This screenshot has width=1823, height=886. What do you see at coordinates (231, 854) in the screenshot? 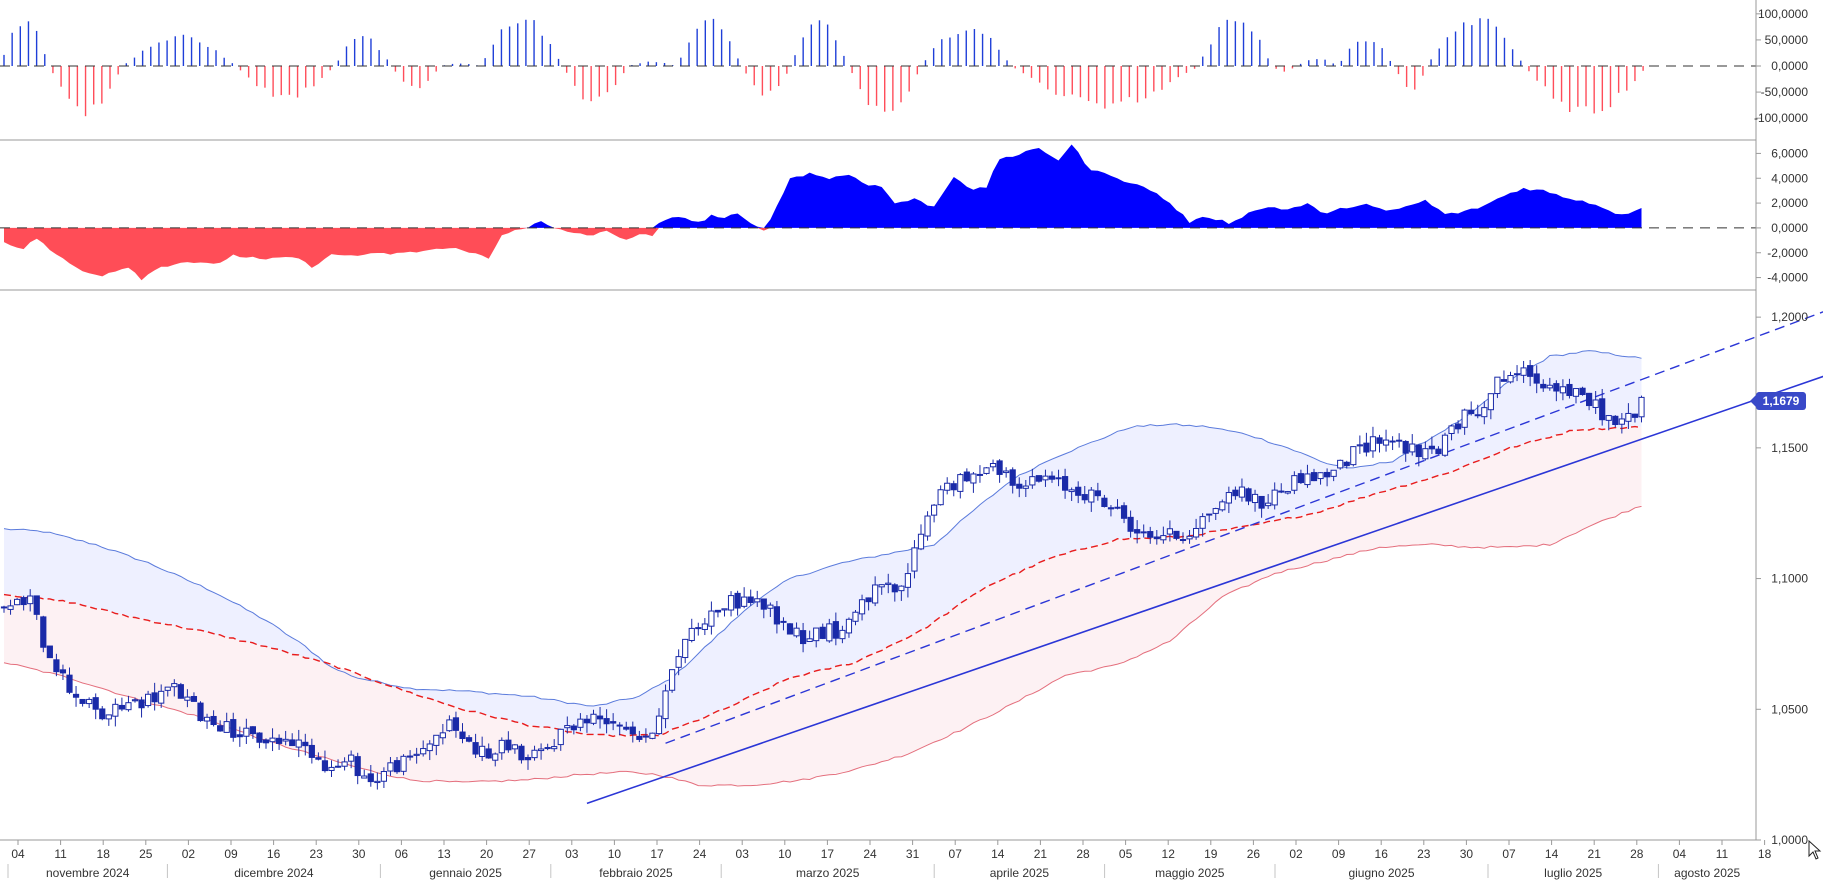
I see `x-tick-label: 09` at bounding box center [231, 854].